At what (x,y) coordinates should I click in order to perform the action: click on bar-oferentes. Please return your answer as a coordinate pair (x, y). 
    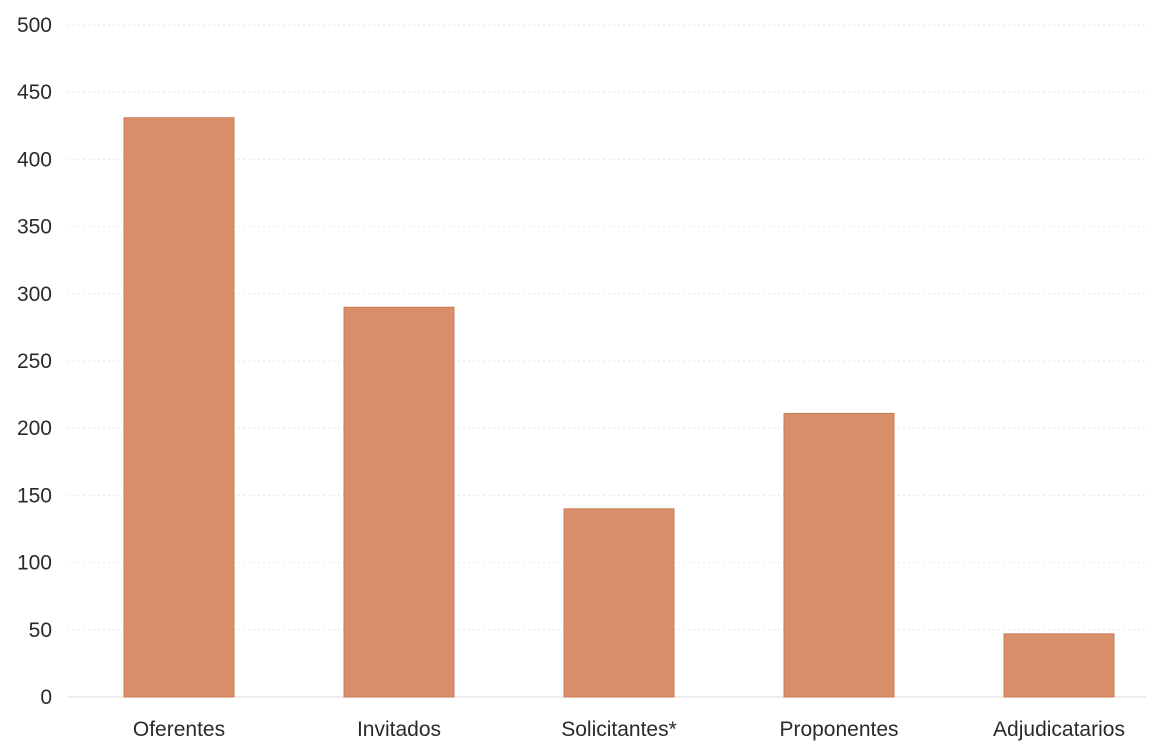
    Looking at the image, I should click on (179, 407).